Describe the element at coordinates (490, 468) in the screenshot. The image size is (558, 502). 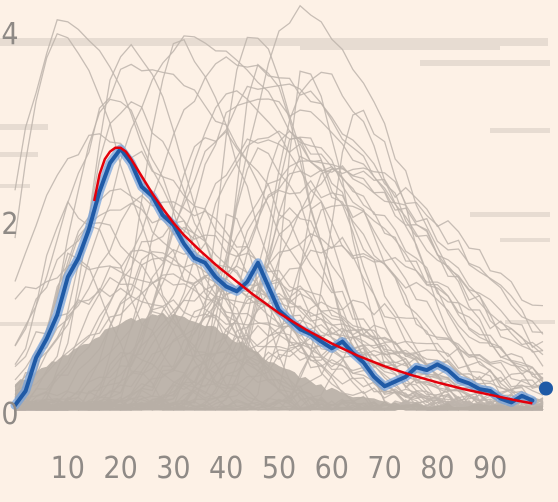
I see `x-tick-label: 90` at that location.